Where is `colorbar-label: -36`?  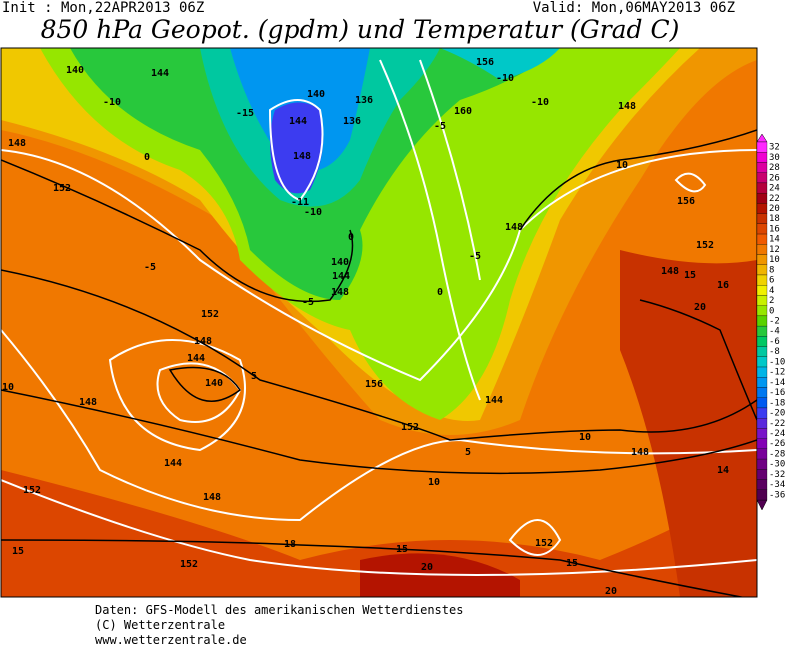
colorbar-label: -36 is located at coordinates (777, 495).